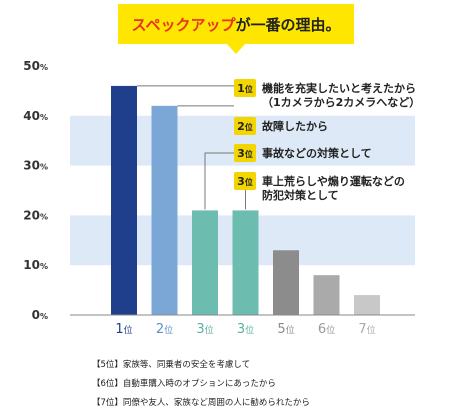  I want to click on footnote-rank-5: 【5位】家族等、同乗者の安全を考慮して, so click(171, 365).